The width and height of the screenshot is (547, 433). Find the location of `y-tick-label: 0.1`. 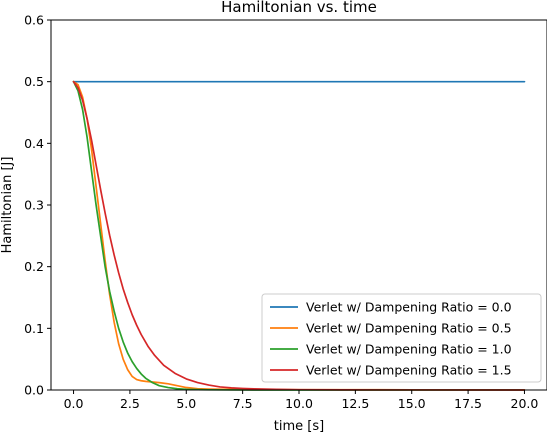

y-tick-label: 0.1 is located at coordinates (34, 328).